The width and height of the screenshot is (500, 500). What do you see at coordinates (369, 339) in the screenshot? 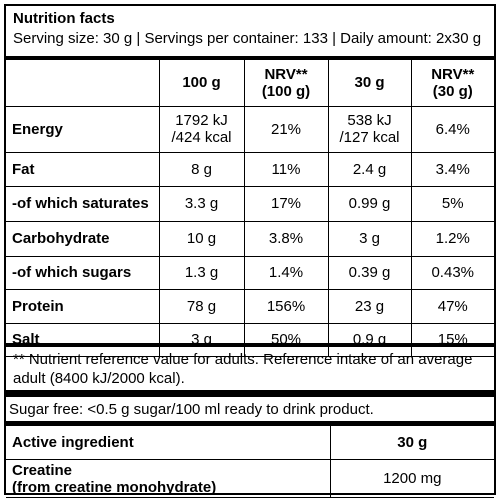
I see `value-30g: 0.9 g` at bounding box center [369, 339].